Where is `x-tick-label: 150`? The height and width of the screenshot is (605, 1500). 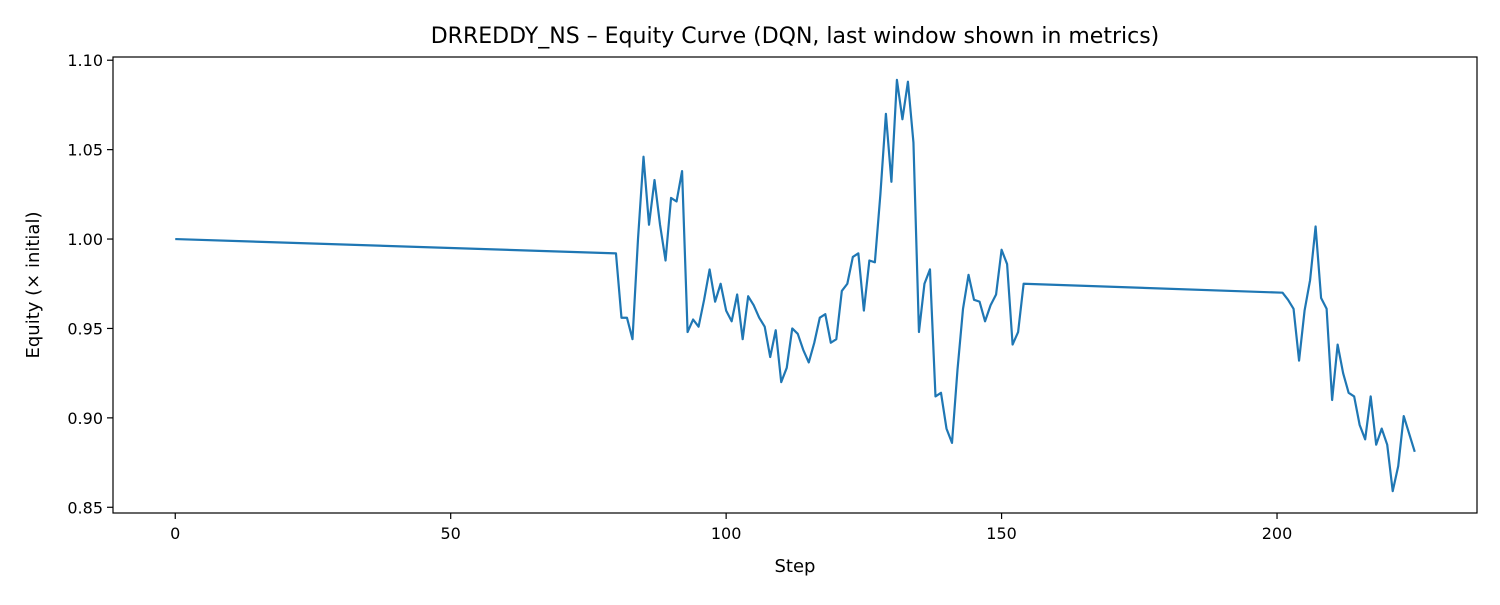
x-tick-label: 150 is located at coordinates (1001, 533).